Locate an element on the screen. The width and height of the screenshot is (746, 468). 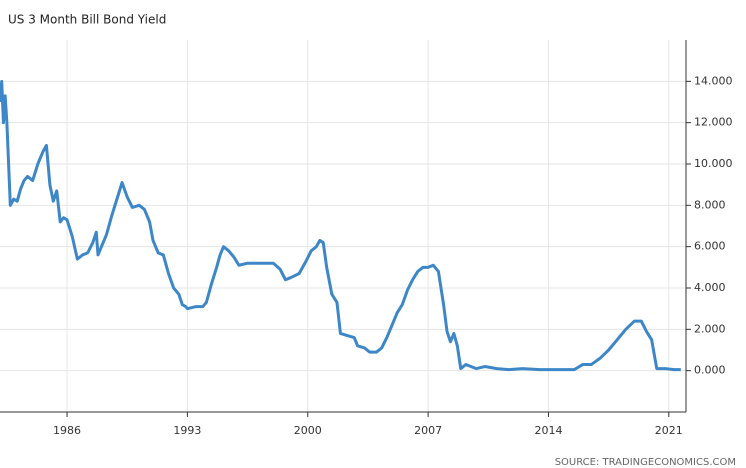
y-tick-label: 12.000 is located at coordinates (713, 122).